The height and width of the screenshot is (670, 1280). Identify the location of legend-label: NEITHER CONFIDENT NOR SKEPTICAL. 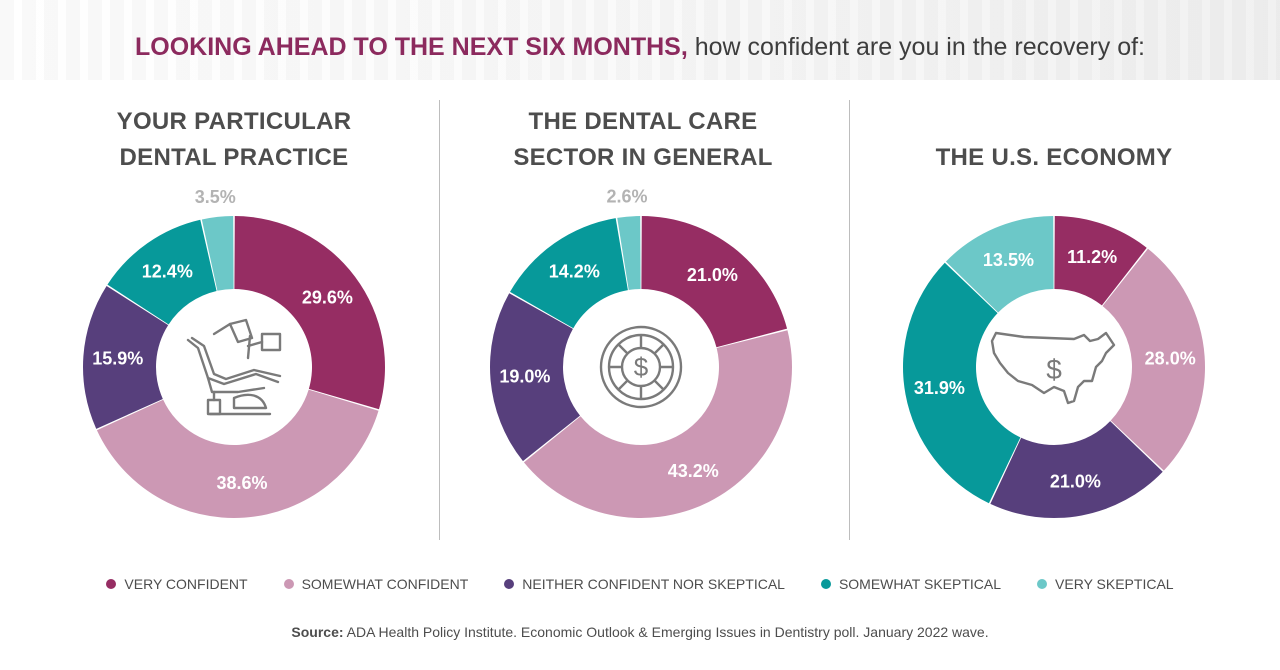
(653, 584).